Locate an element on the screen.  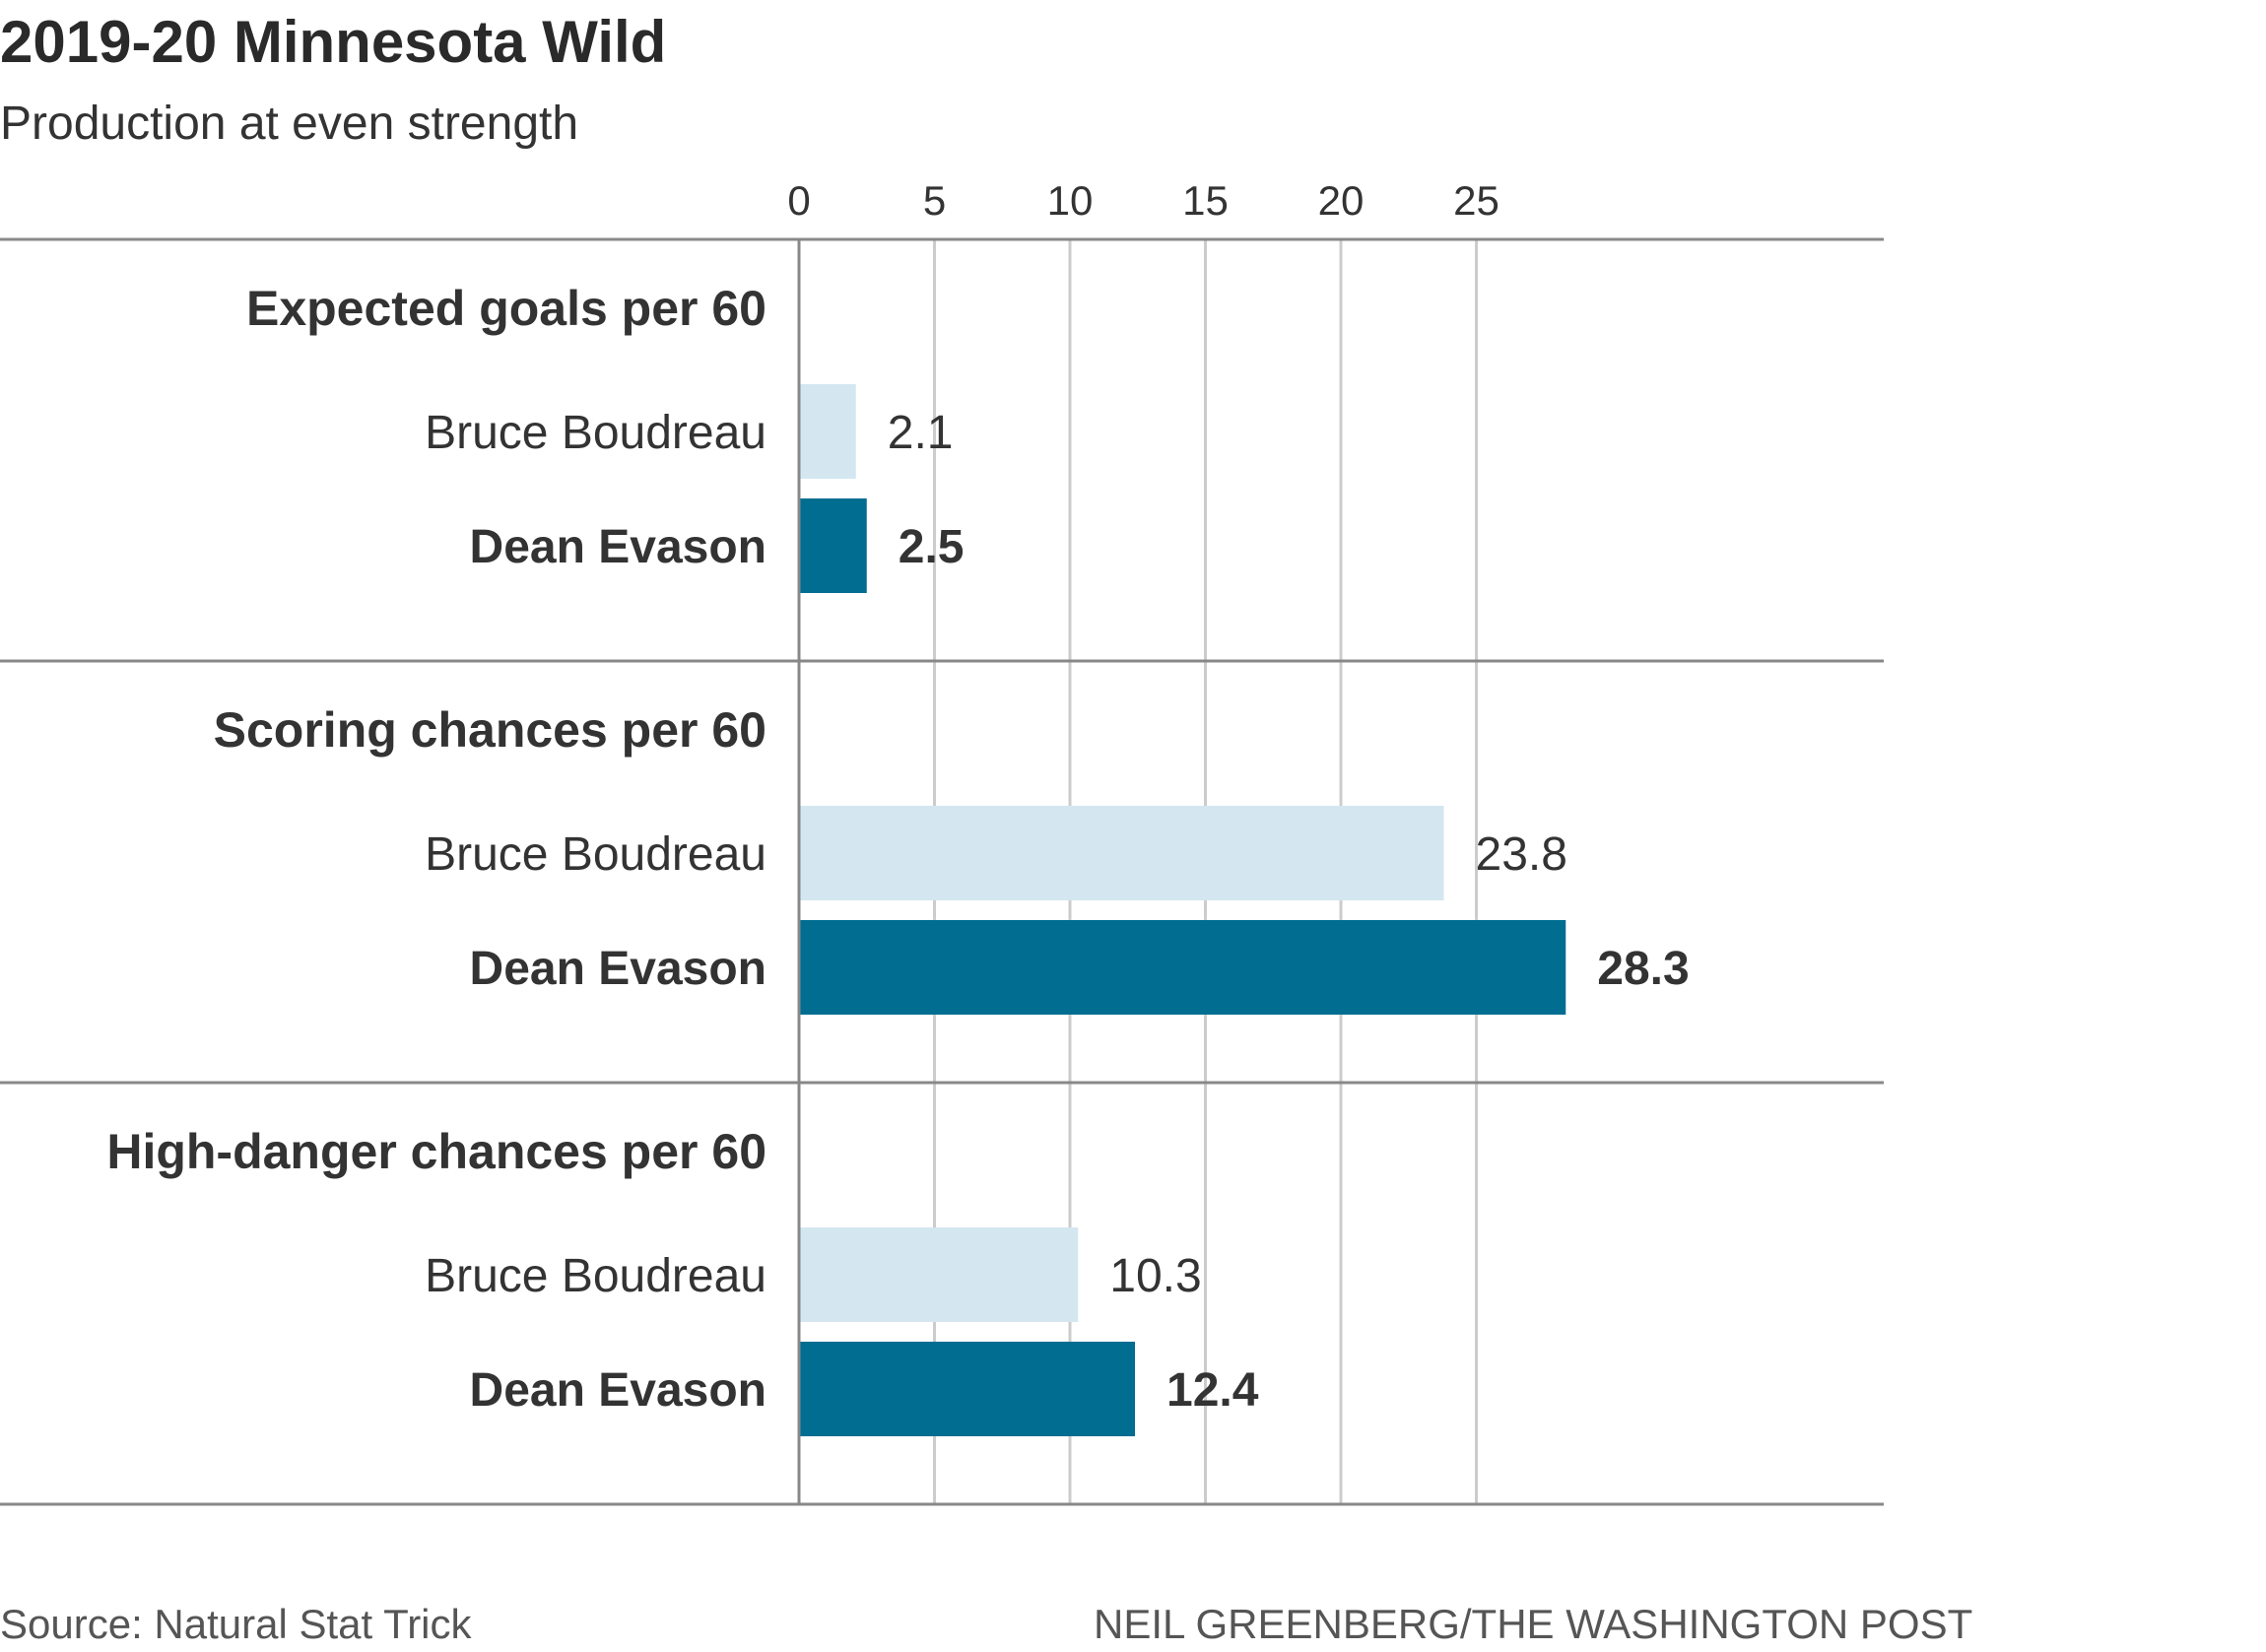
x-tick-label: 0 is located at coordinates (798, 201).